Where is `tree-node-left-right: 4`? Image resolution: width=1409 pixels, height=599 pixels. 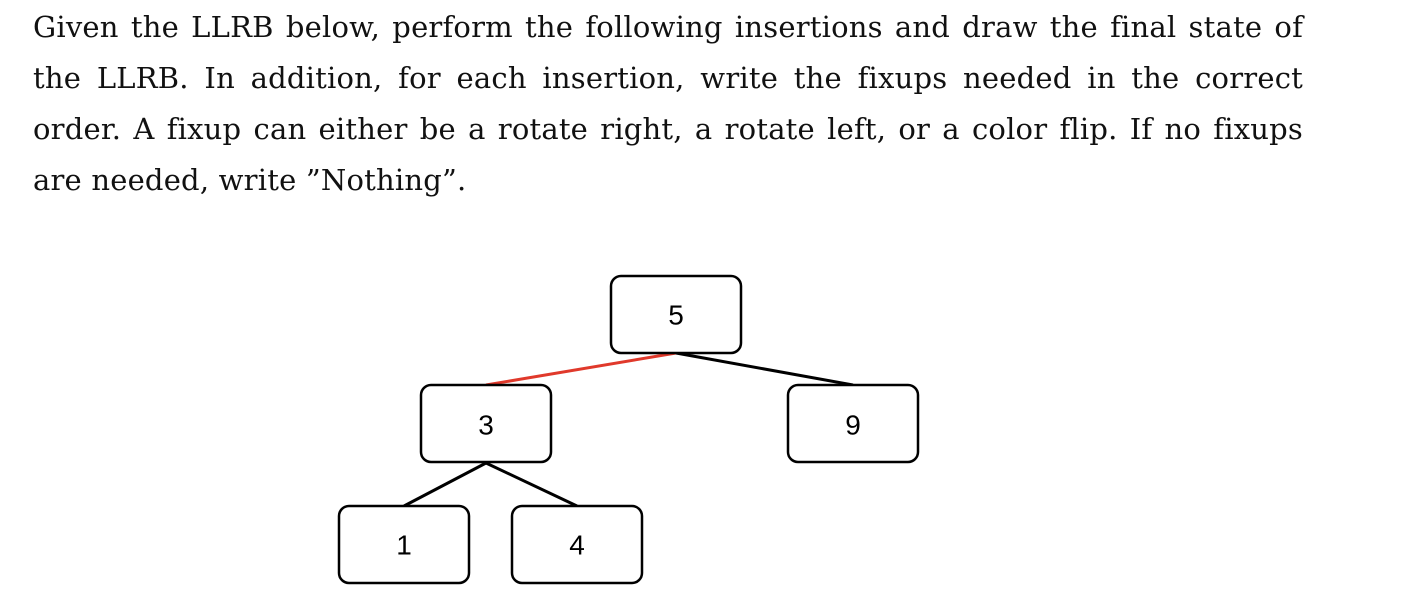
tree-node-left-right: 4 is located at coordinates (577, 544).